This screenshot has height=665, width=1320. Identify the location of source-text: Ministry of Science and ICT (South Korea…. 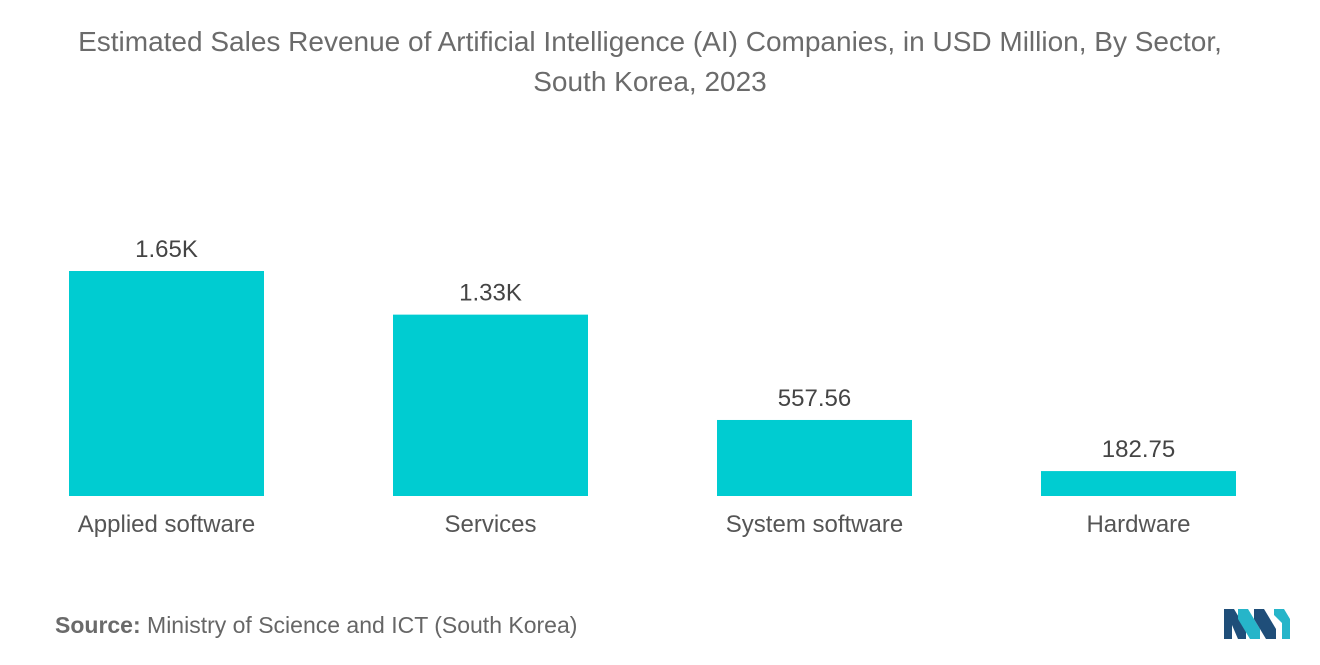
(362, 625).